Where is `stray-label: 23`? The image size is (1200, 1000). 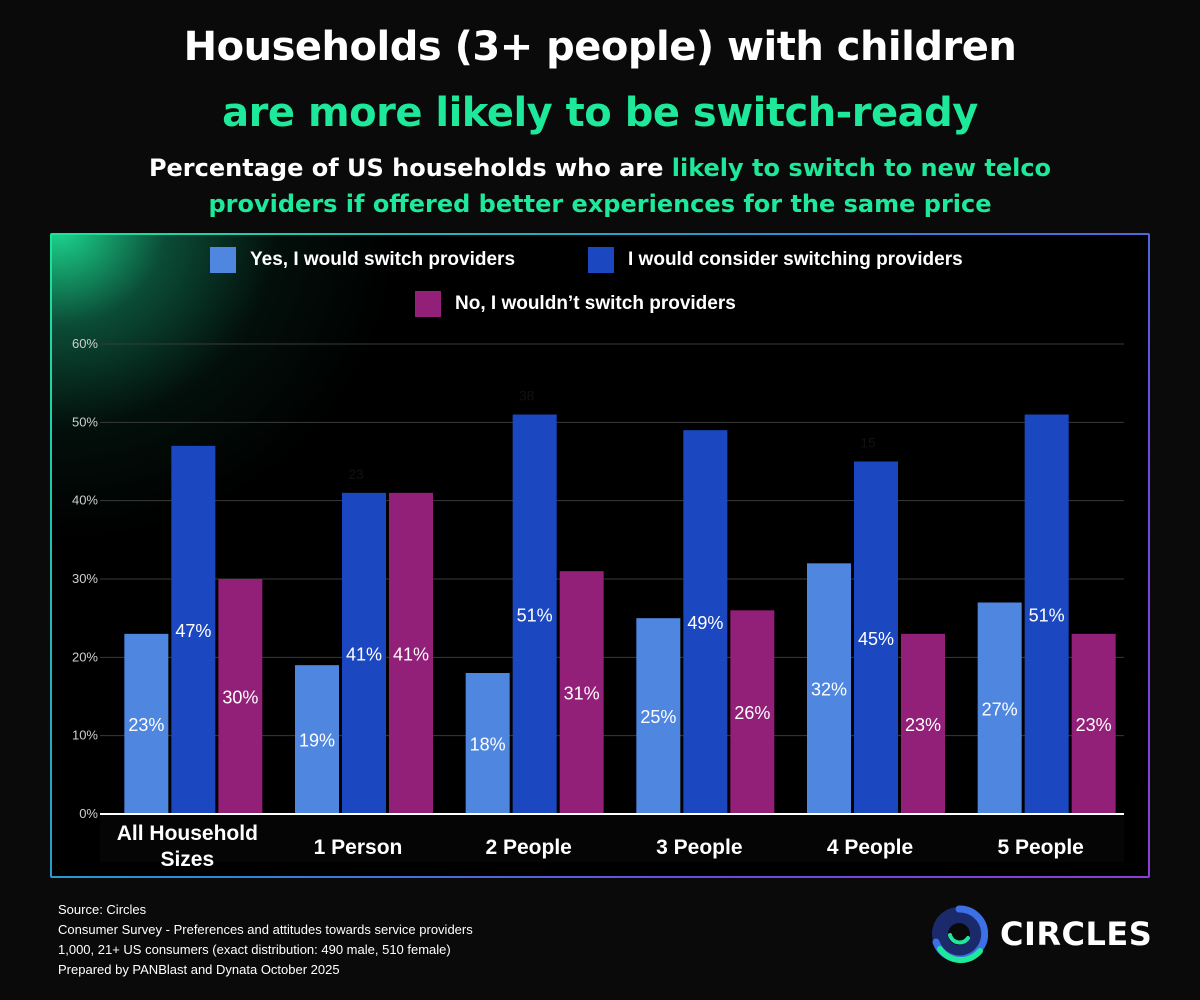 stray-label: 23 is located at coordinates (356, 474).